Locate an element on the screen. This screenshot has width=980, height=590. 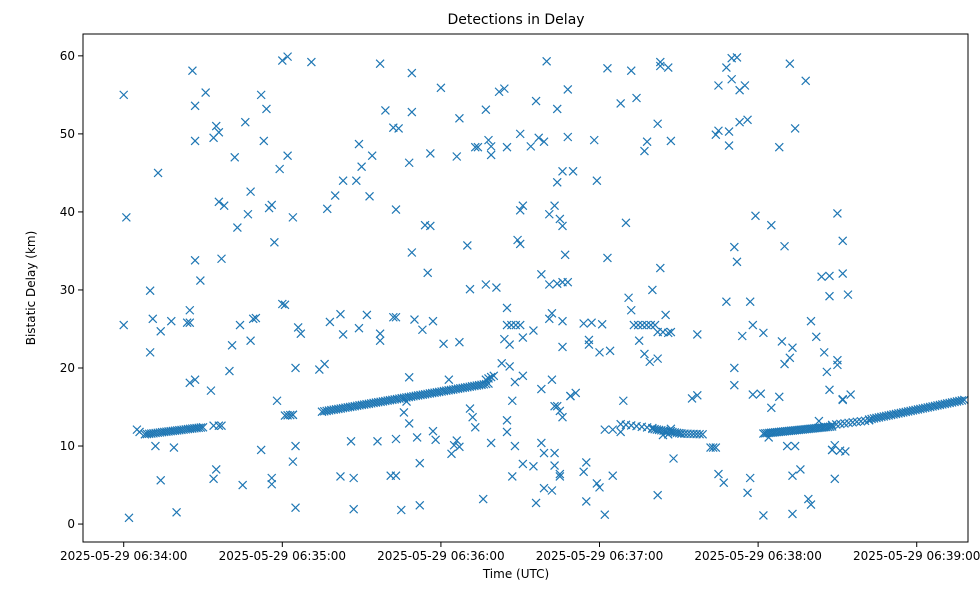
y-axis-ticks: 0 10 20 30 40 50 60 is located at coordinates (71, 290).